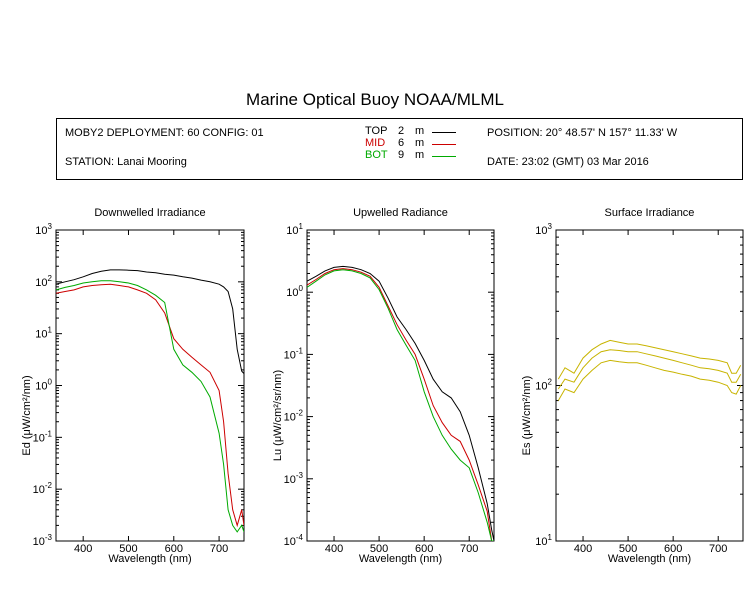 The width and height of the screenshot is (750, 600). I want to click on deployment-label: MOBY2 DEPLOYMENT: 60 CONFIG: 01, so click(164, 133).